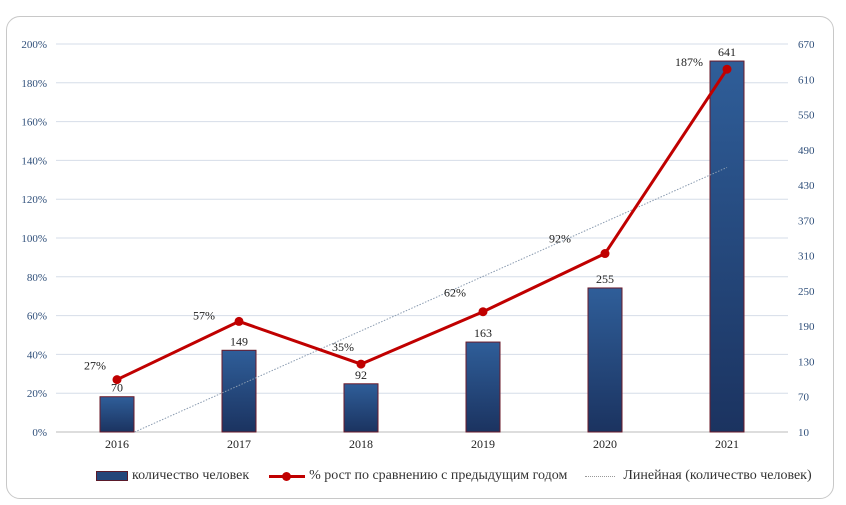 Image resolution: width=846 pixels, height=505 pixels. I want to click on left-axis-tick: 20%, so click(37, 394).